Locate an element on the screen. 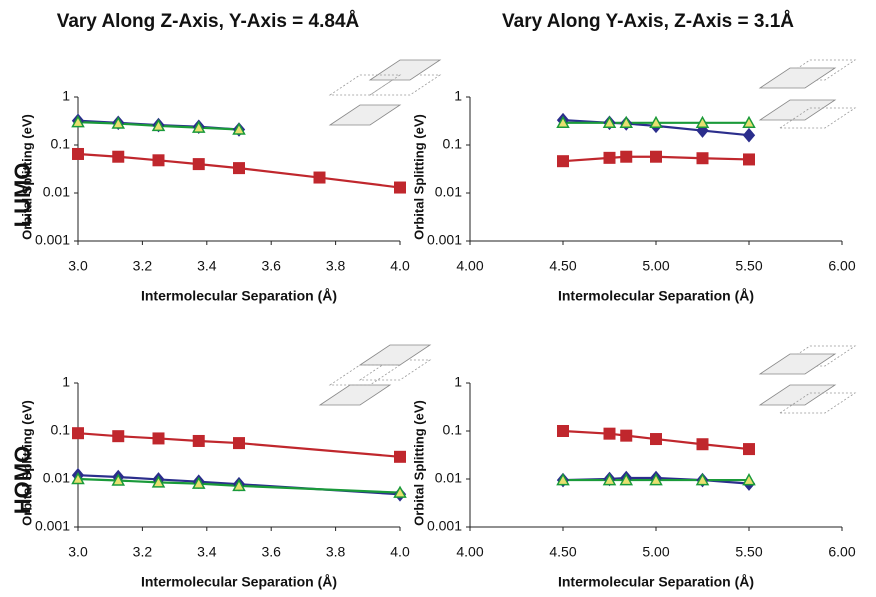 This screenshot has height=597, width=876. x-tick-label: 3.6 is located at coordinates (271, 266).